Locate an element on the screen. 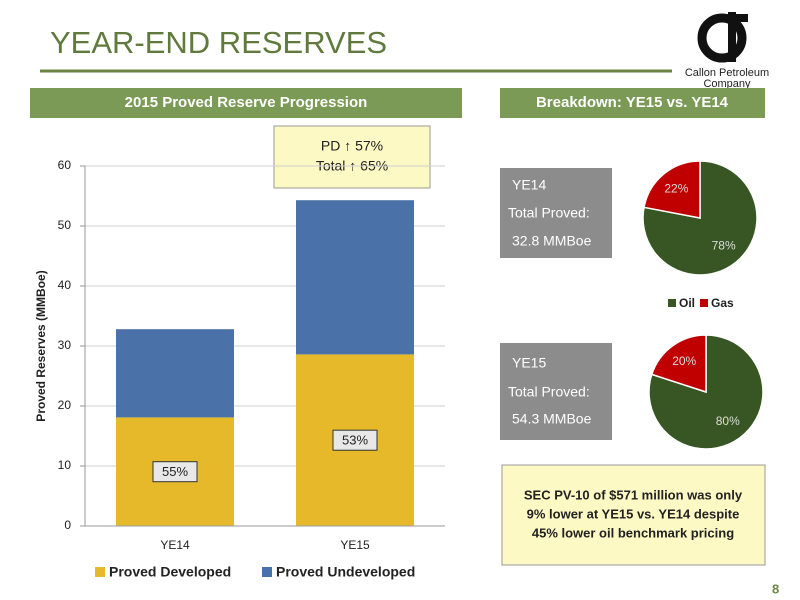 The width and height of the screenshot is (800, 600). y-axis-label: Proved Reserves (MMBoe) is located at coordinates (41, 345).